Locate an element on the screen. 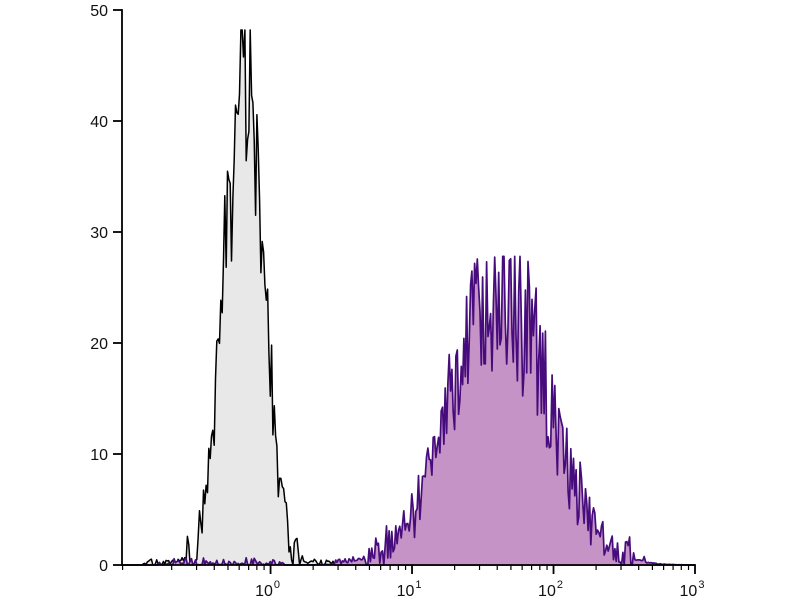  y-tick-label: 50 is located at coordinates (99, 11).